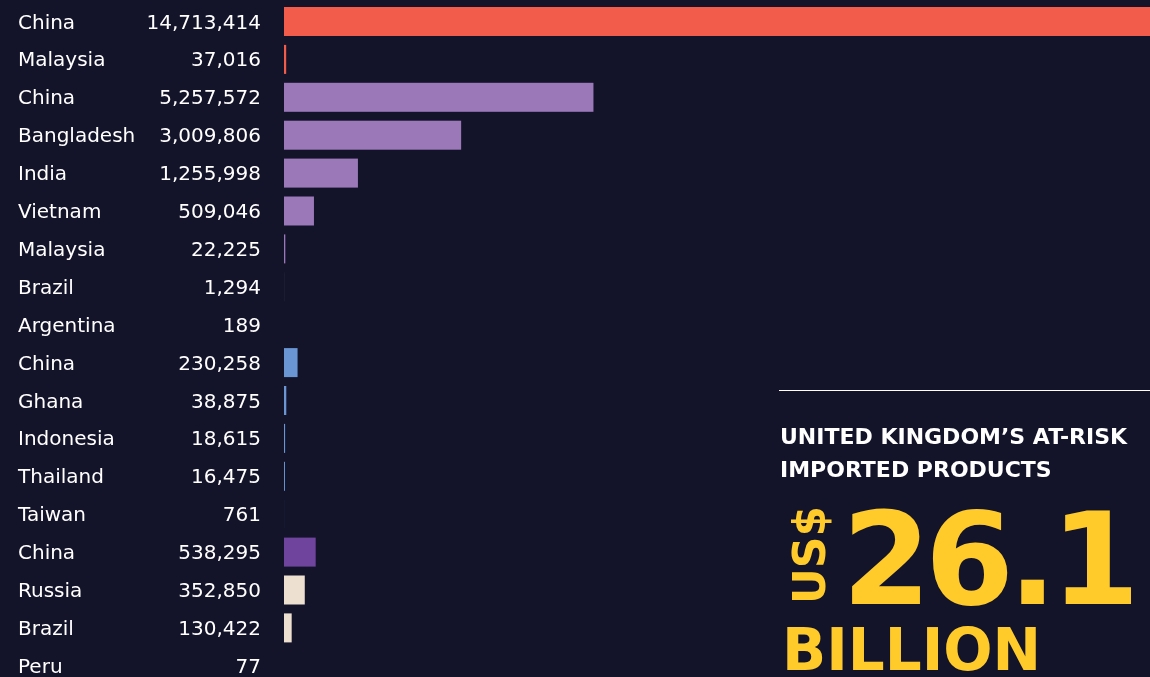  What do you see at coordinates (232, 286) in the screenshot?
I see `data-label: 1,294` at bounding box center [232, 286].